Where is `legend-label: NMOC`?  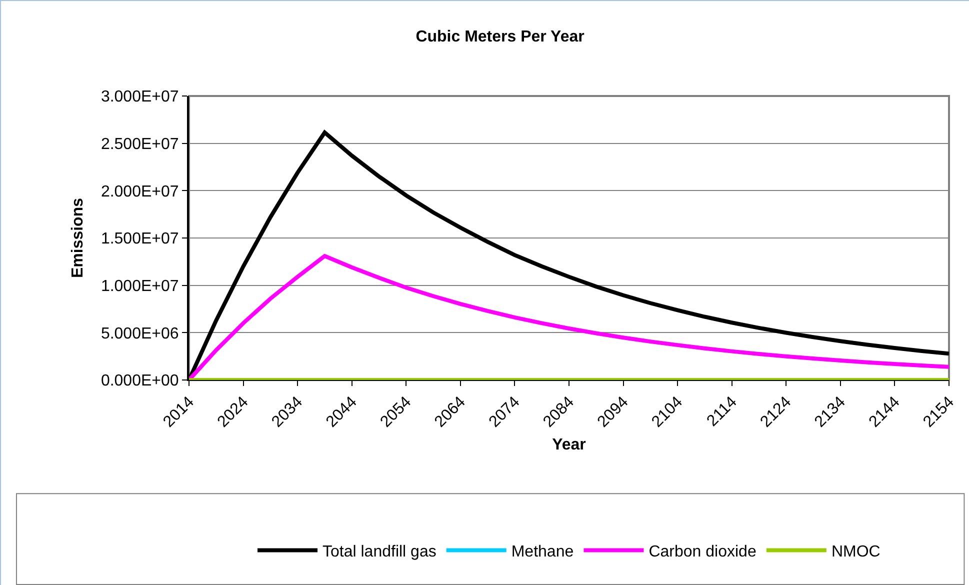
legend-label: NMOC is located at coordinates (855, 552).